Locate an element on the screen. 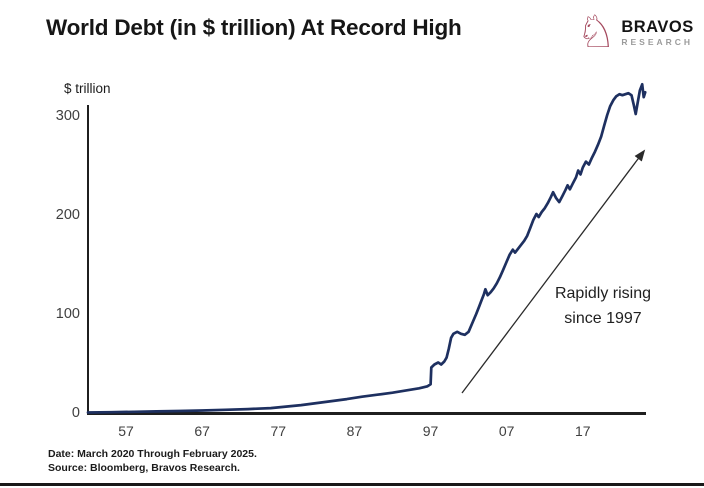 This screenshot has height=488, width=704. y-axis-title: $ trillion is located at coordinates (87, 88).